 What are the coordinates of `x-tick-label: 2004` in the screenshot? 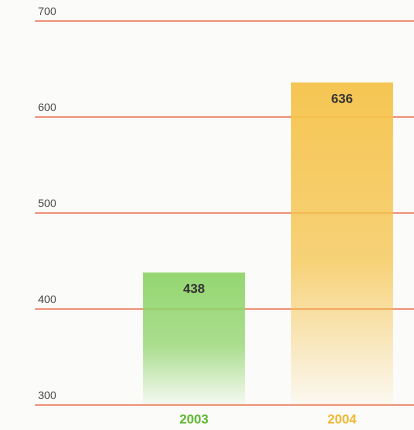 It's located at (343, 418).